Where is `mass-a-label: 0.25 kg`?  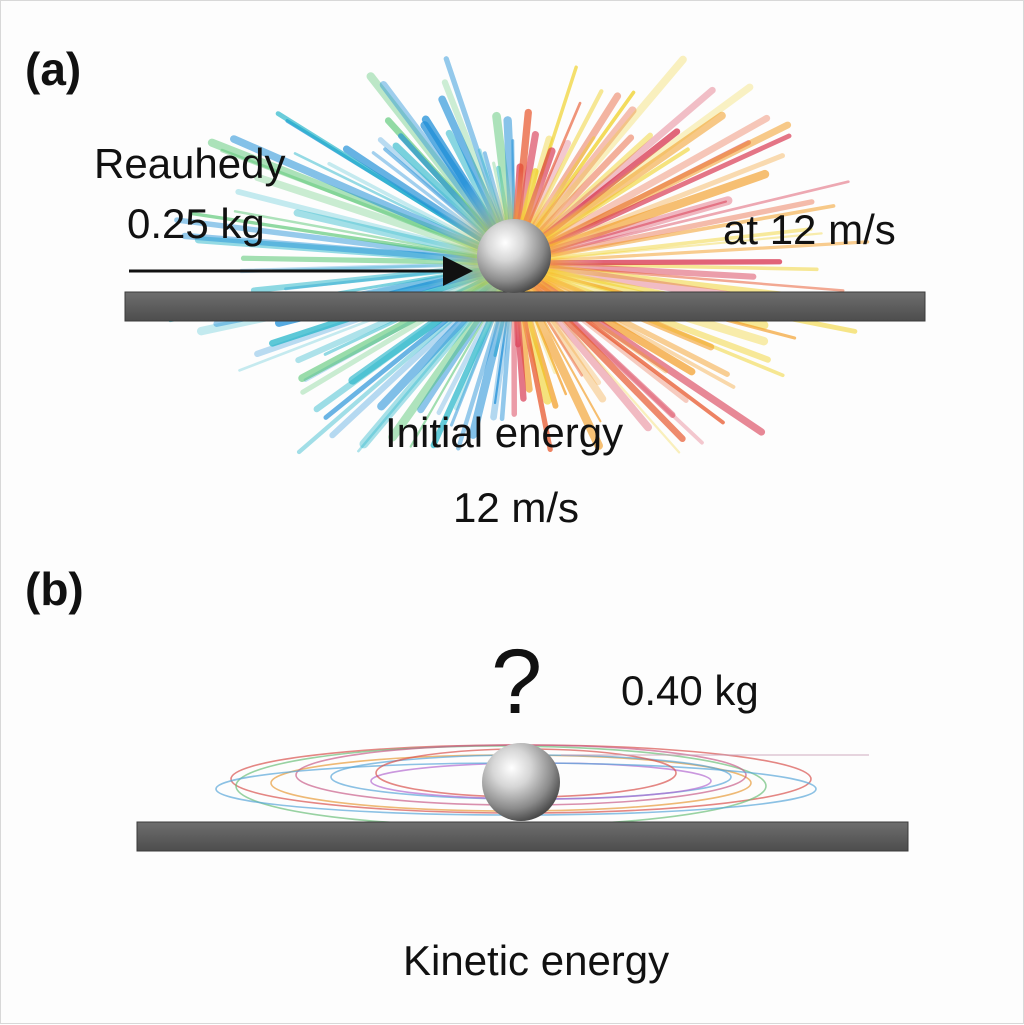
mass-a-label: 0.25 kg is located at coordinates (196, 223).